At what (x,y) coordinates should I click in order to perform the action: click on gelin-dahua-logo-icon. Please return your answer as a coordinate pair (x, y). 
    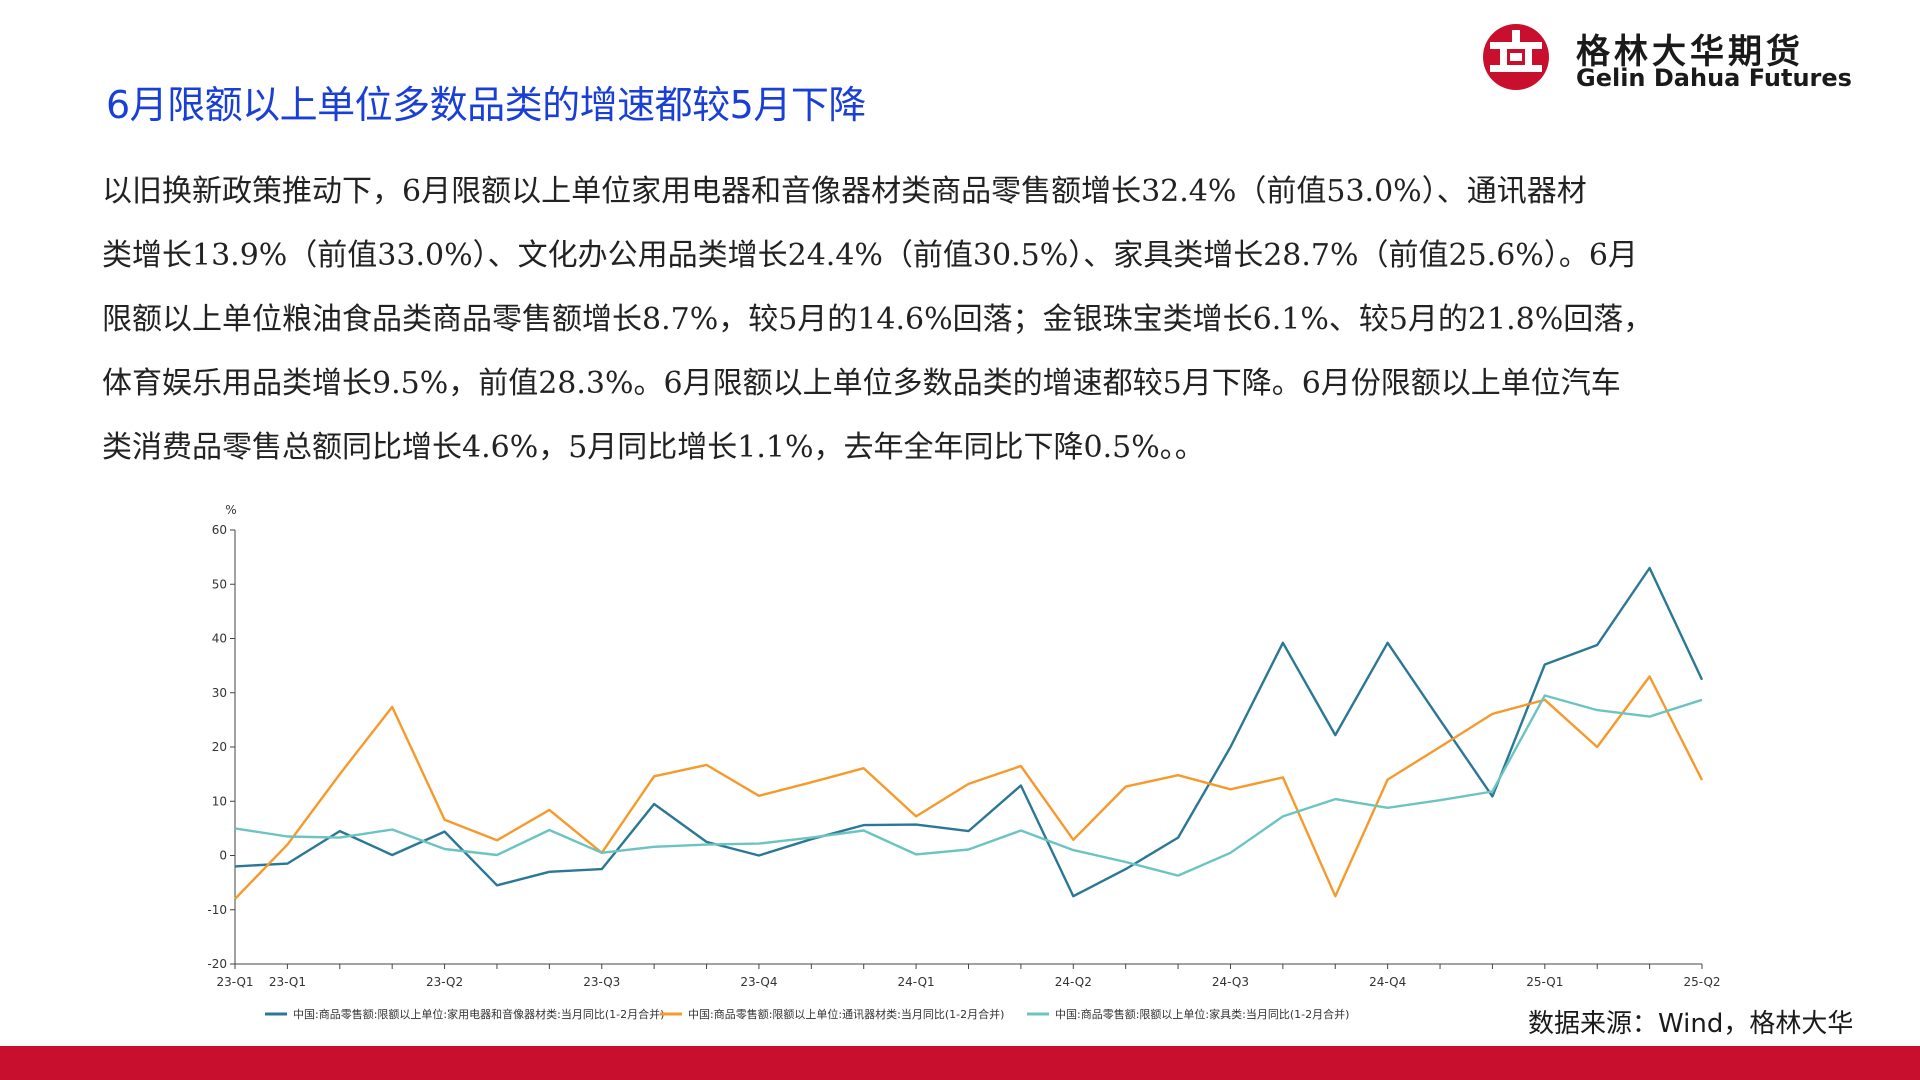
    Looking at the image, I should click on (1516, 57).